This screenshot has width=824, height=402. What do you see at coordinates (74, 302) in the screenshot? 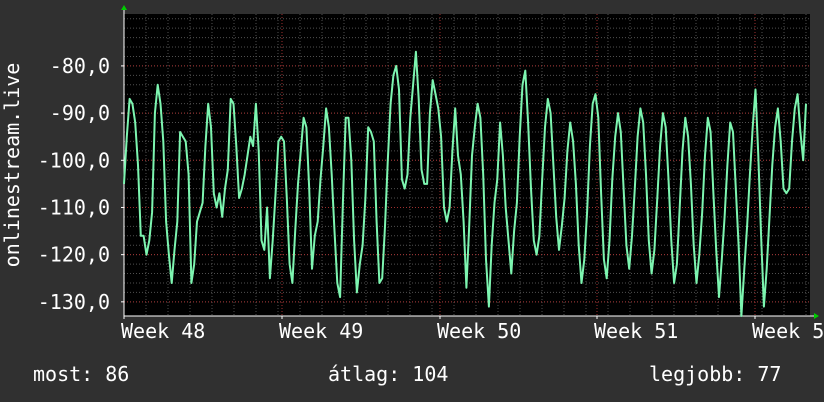
I see `y-tick-label: -130,0` at bounding box center [74, 302].